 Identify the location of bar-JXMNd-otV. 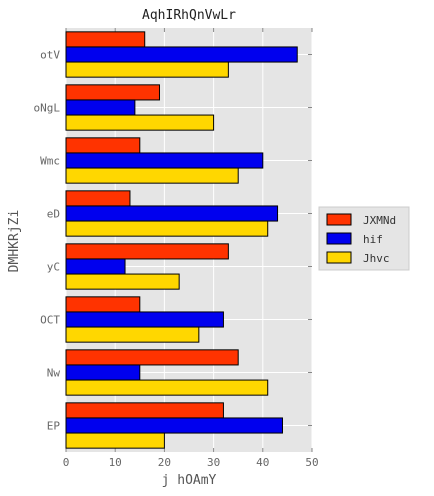
(105, 39).